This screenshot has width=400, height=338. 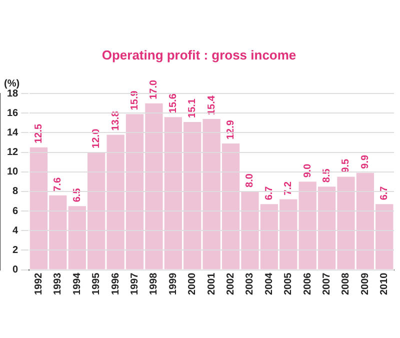 What do you see at coordinates (15, 192) in the screenshot?
I see `y-tick-label: 8` at bounding box center [15, 192].